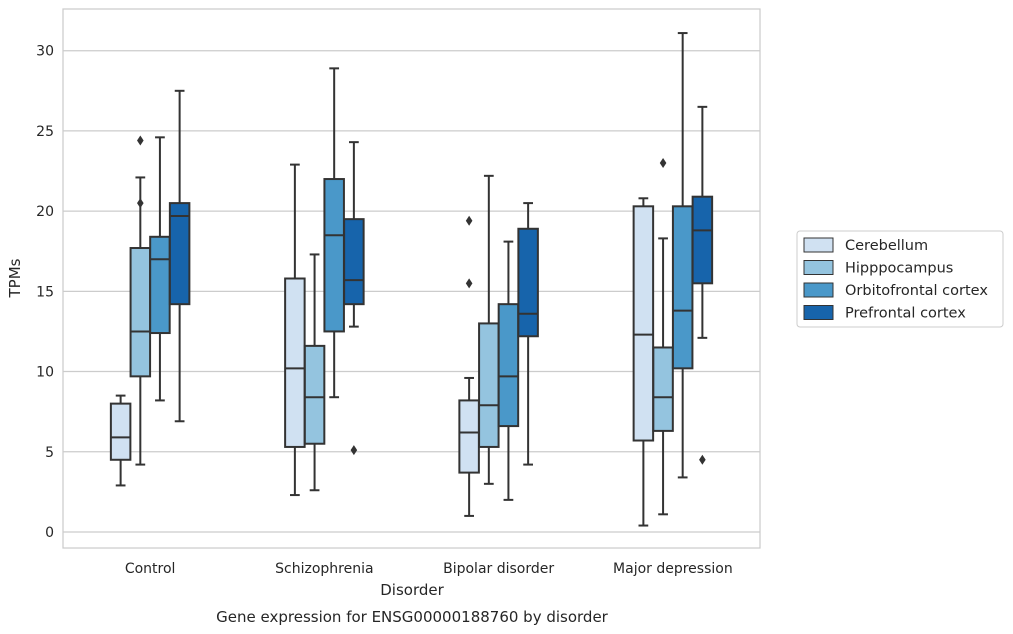 This screenshot has height=634, width=1013. What do you see at coordinates (45, 132) in the screenshot?
I see `y-tick-label: 25` at bounding box center [45, 132].